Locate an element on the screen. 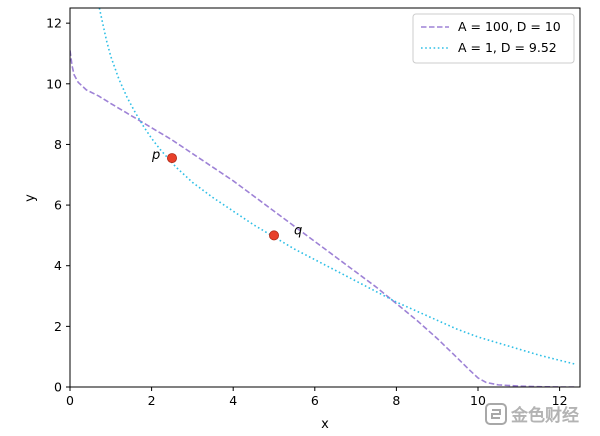 The image size is (600, 436). x-tick-label: 12 is located at coordinates (560, 400).